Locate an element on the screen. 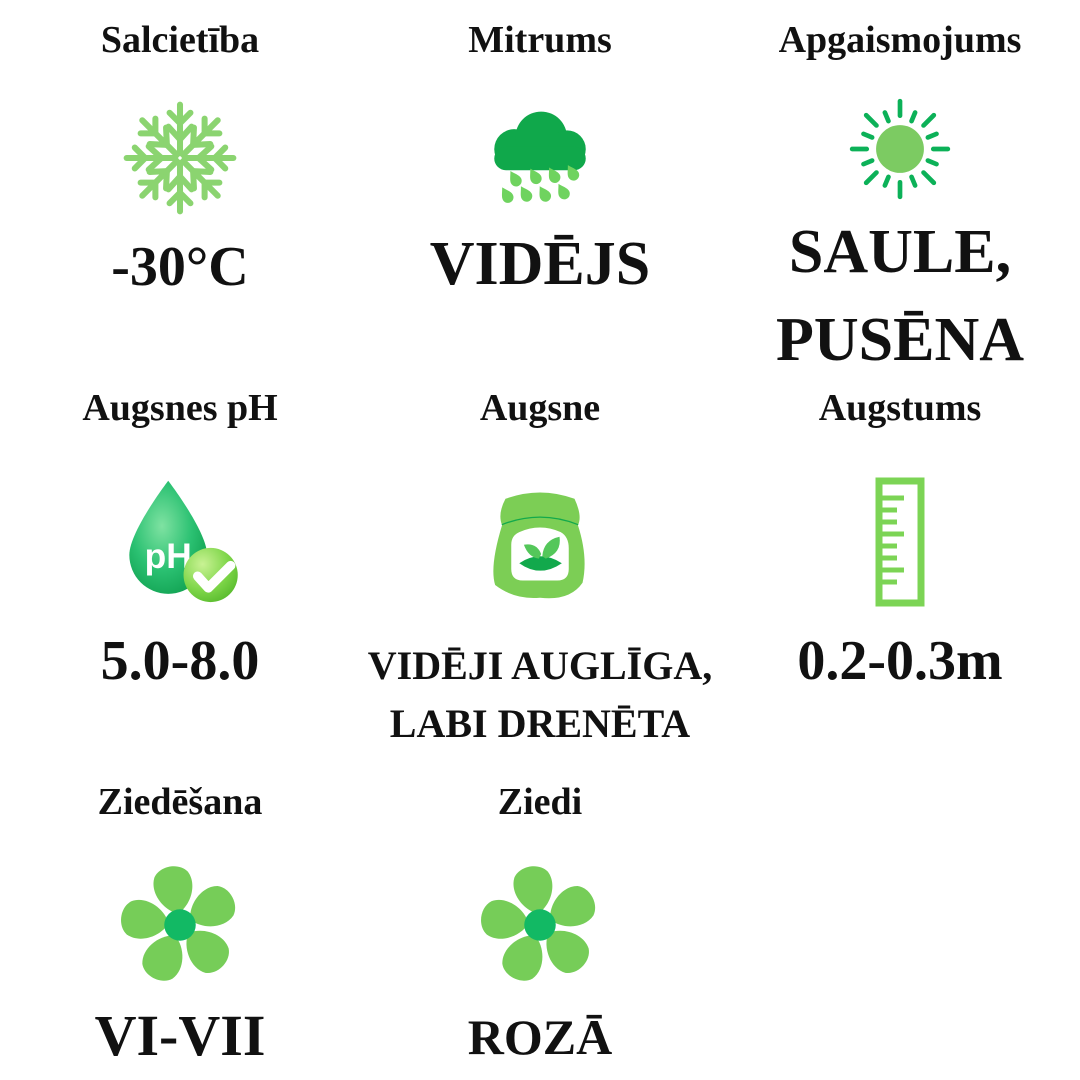 The height and width of the screenshot is (1080, 1080). card-lighting: Apgaismojums SAU is located at coordinates (900, 192).